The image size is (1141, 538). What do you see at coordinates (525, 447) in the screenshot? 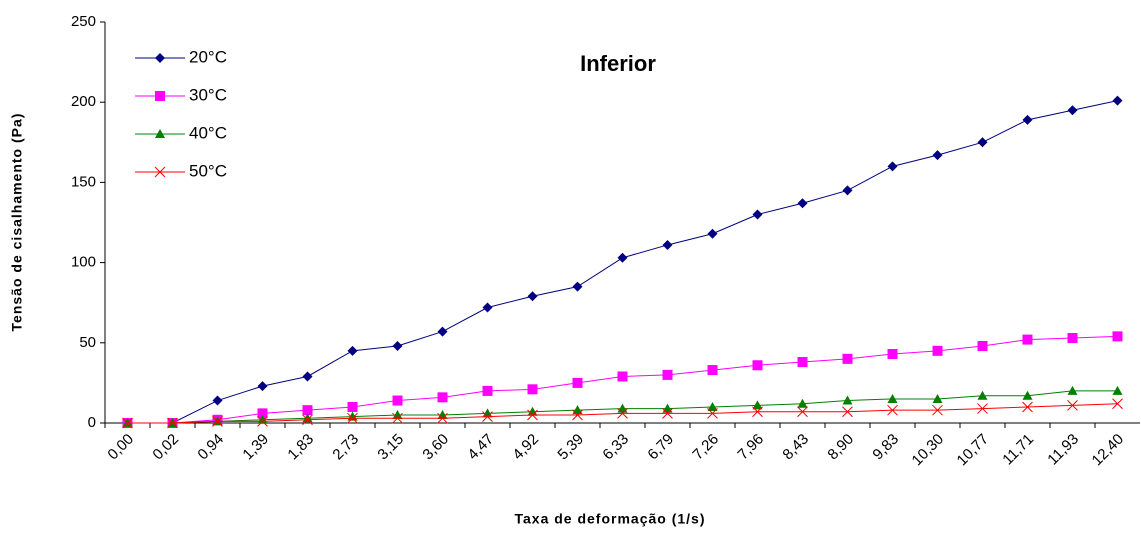
I see `x-tick-label: 4,92` at bounding box center [525, 447].